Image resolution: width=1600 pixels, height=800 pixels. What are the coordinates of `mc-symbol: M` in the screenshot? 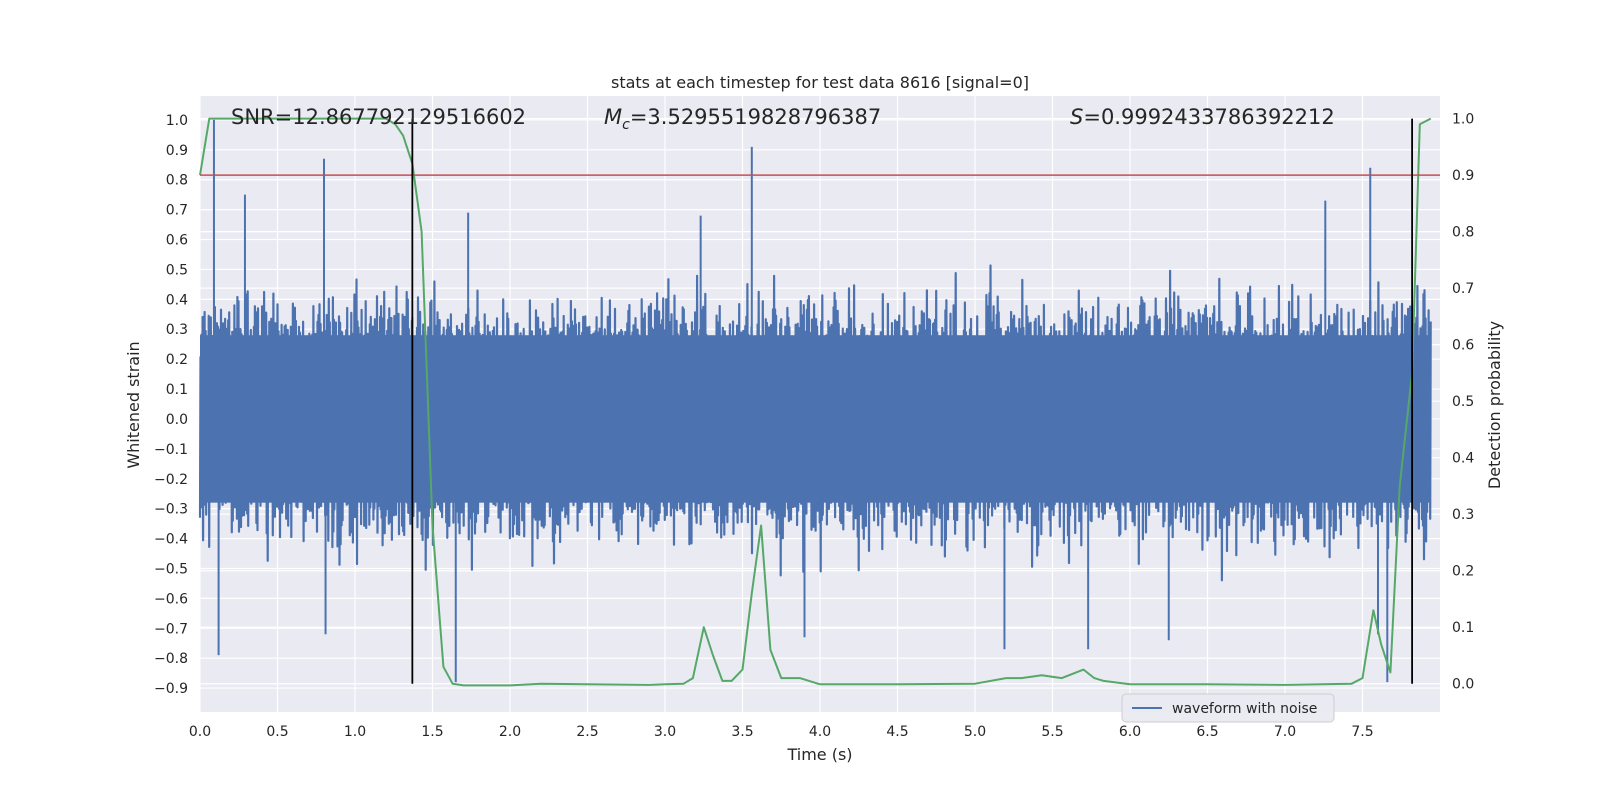 It's located at (613, 117).